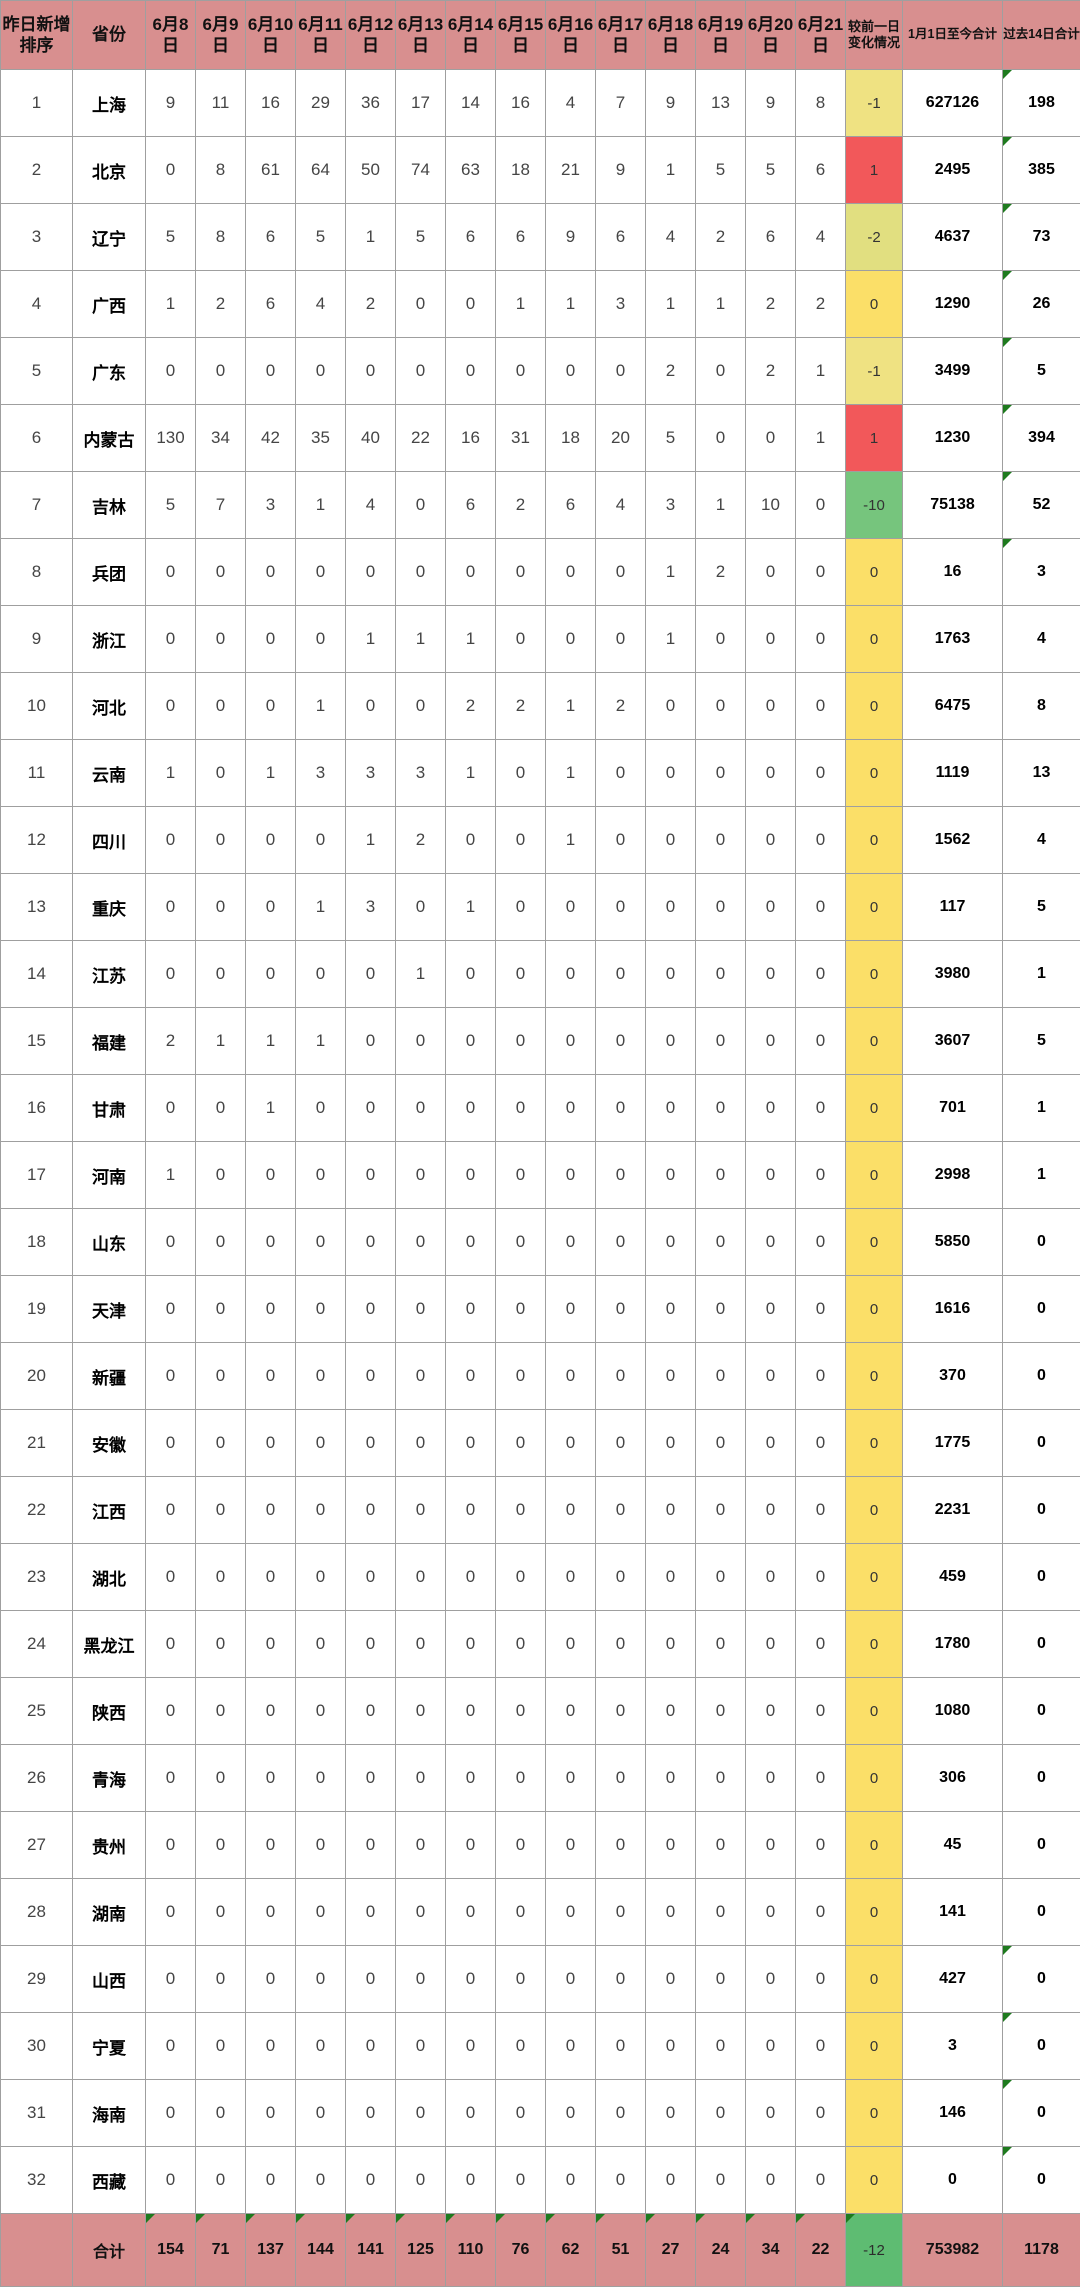  Describe the element at coordinates (109, 1979) in the screenshot. I see `cell-province: 山西` at that location.